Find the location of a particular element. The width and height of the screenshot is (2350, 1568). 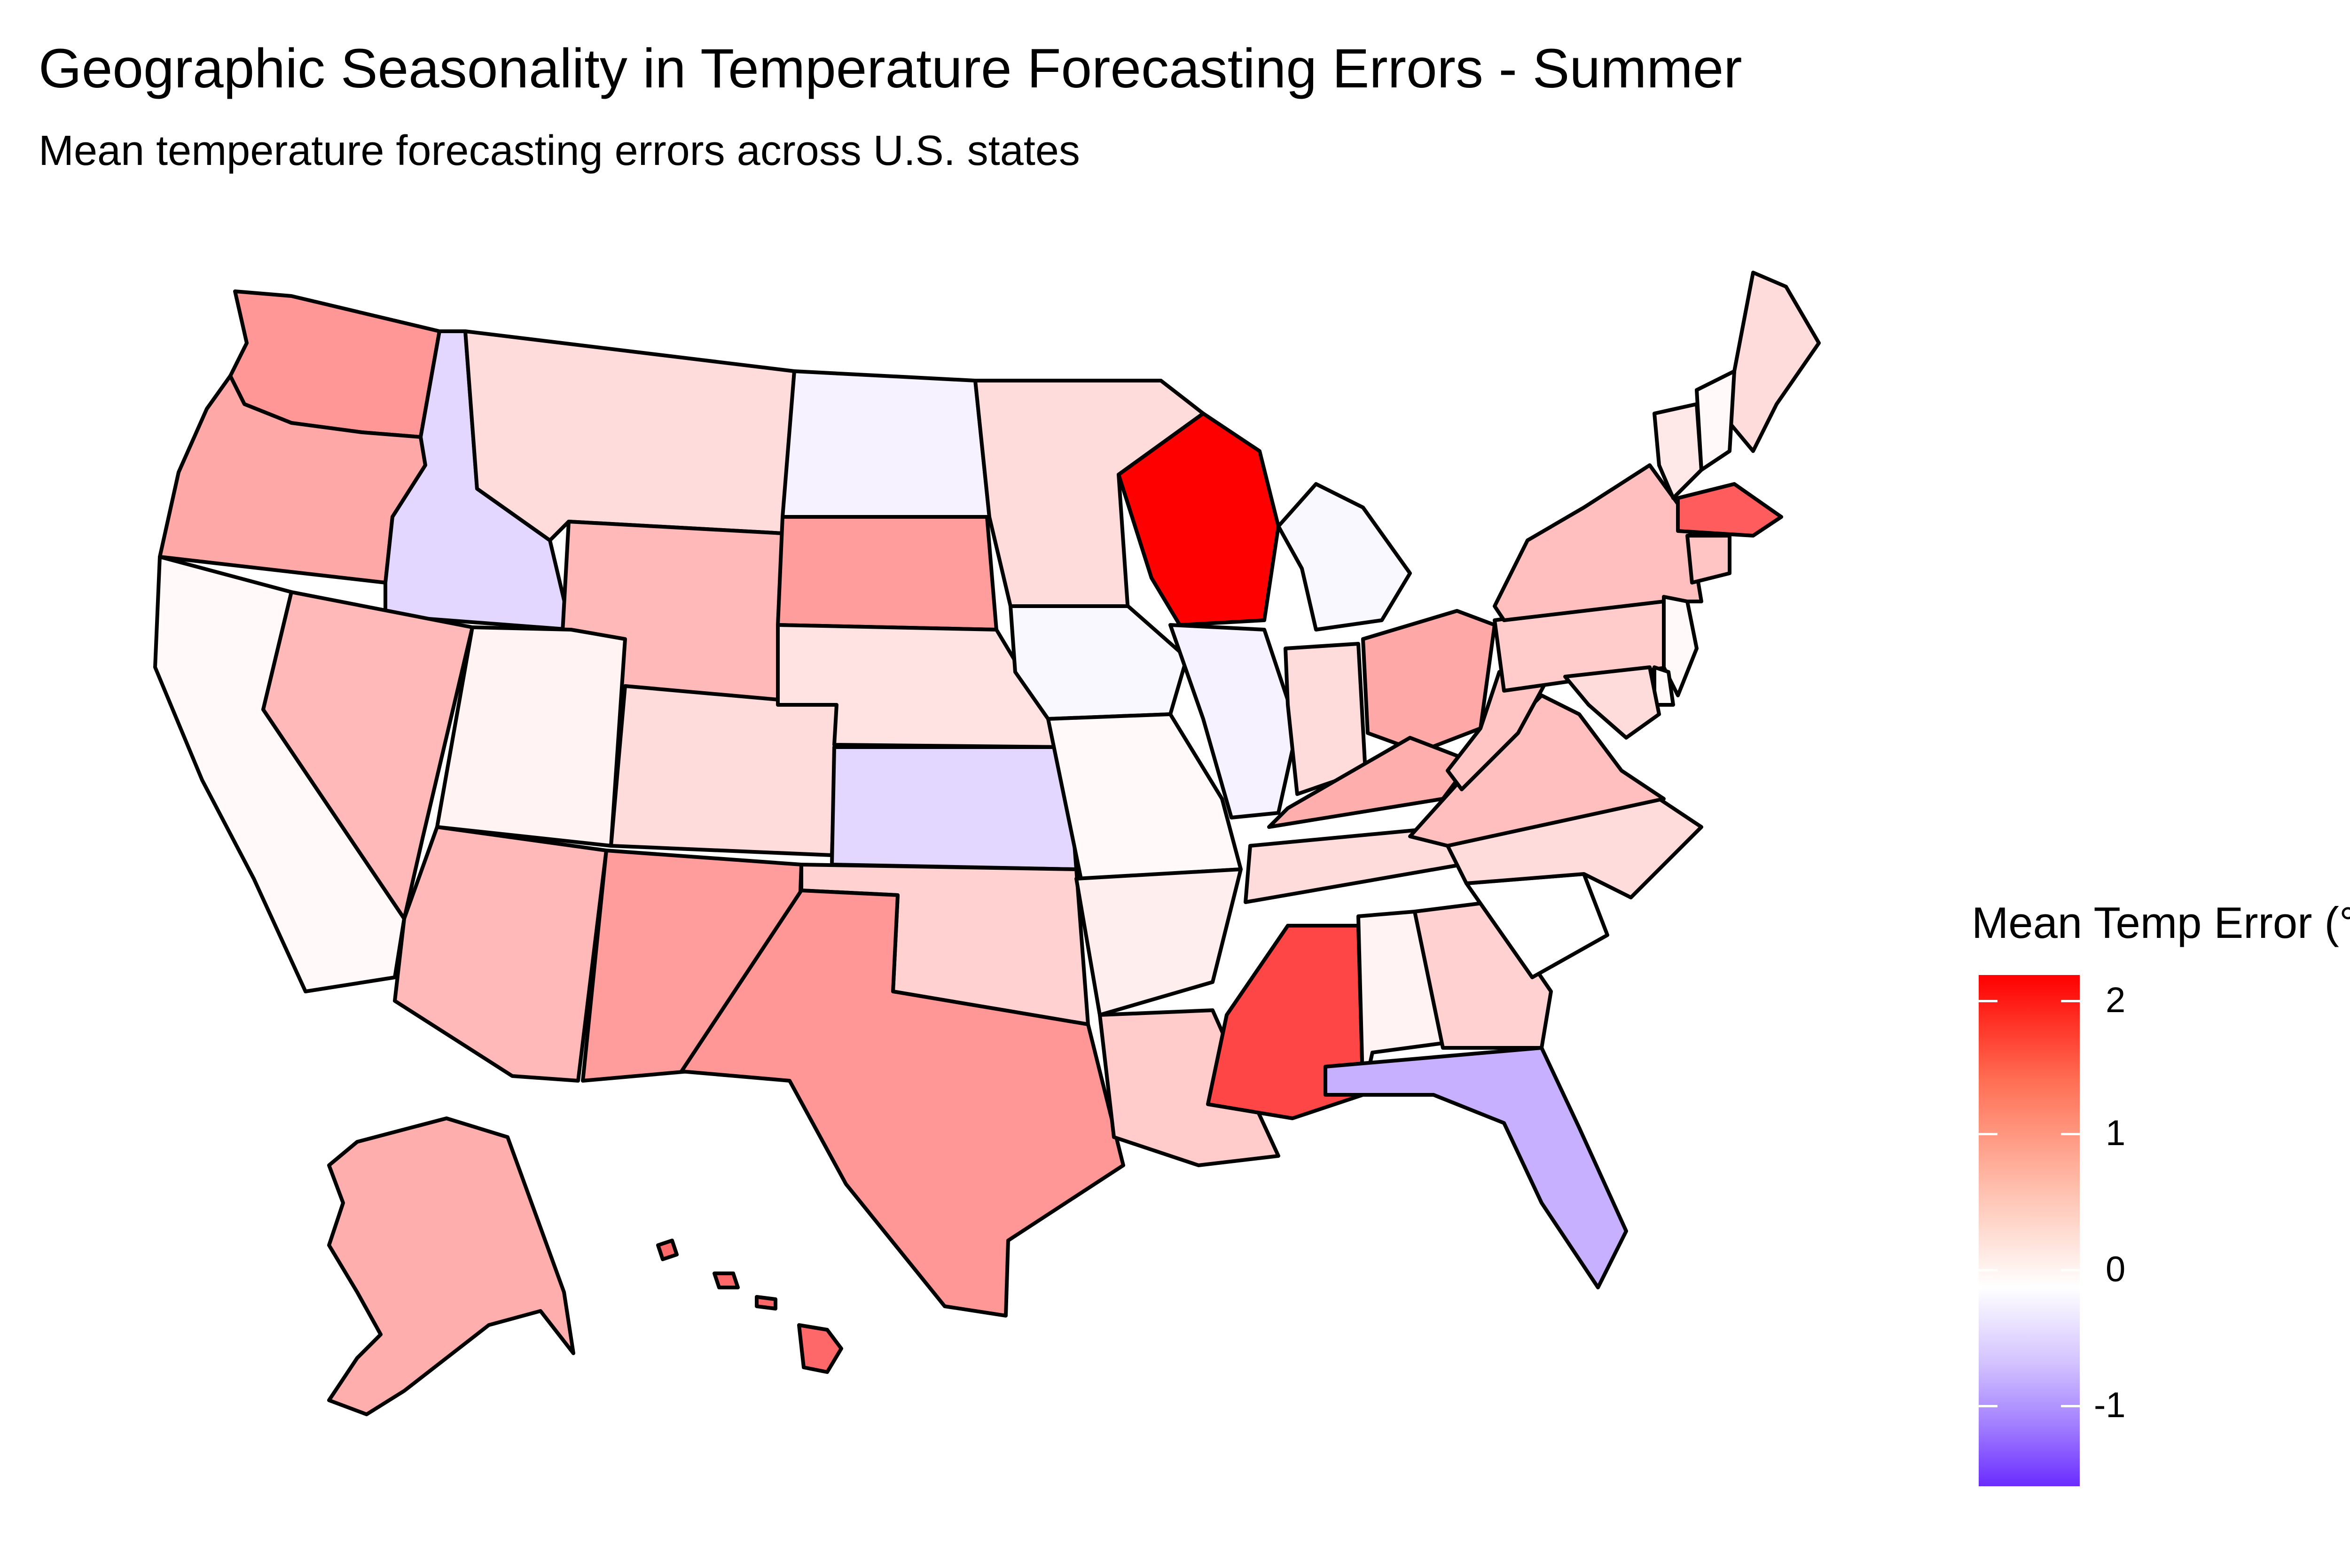

legend-tick-label: -1 is located at coordinates (2110, 1405).